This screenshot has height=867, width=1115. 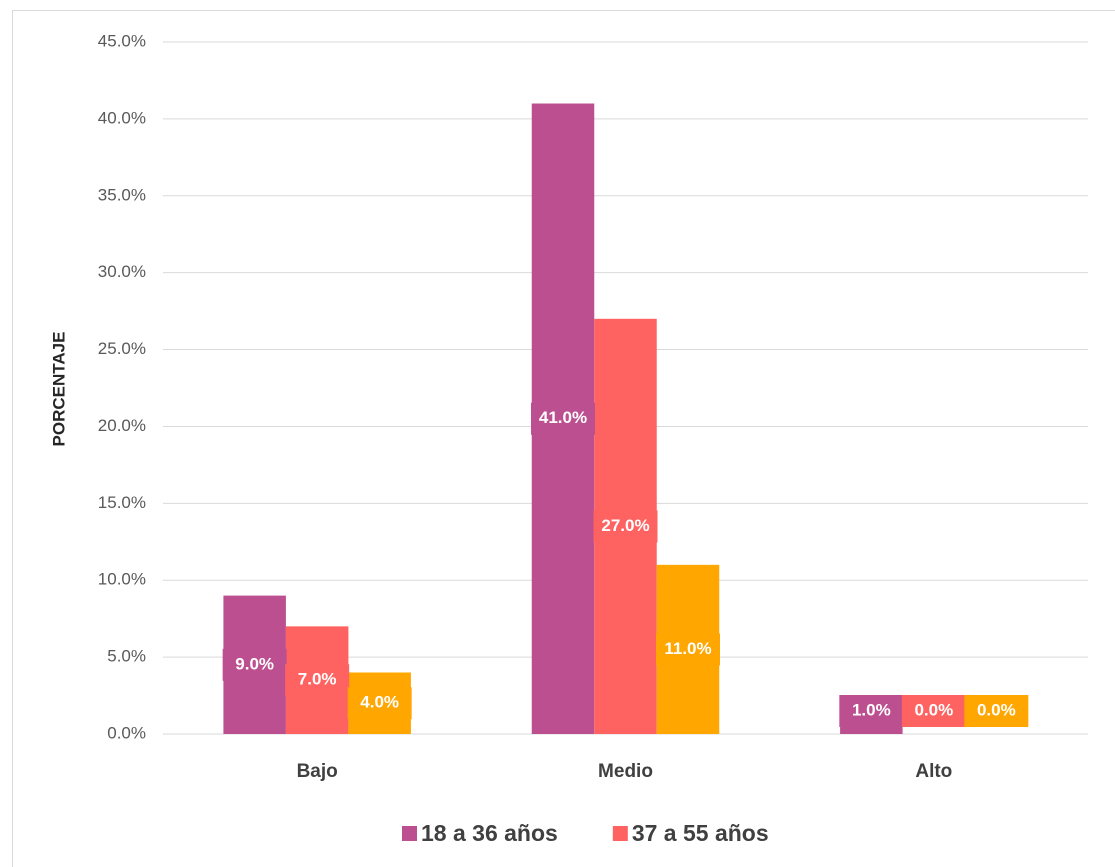 I want to click on data-label: 1.0%, so click(x=871, y=709).